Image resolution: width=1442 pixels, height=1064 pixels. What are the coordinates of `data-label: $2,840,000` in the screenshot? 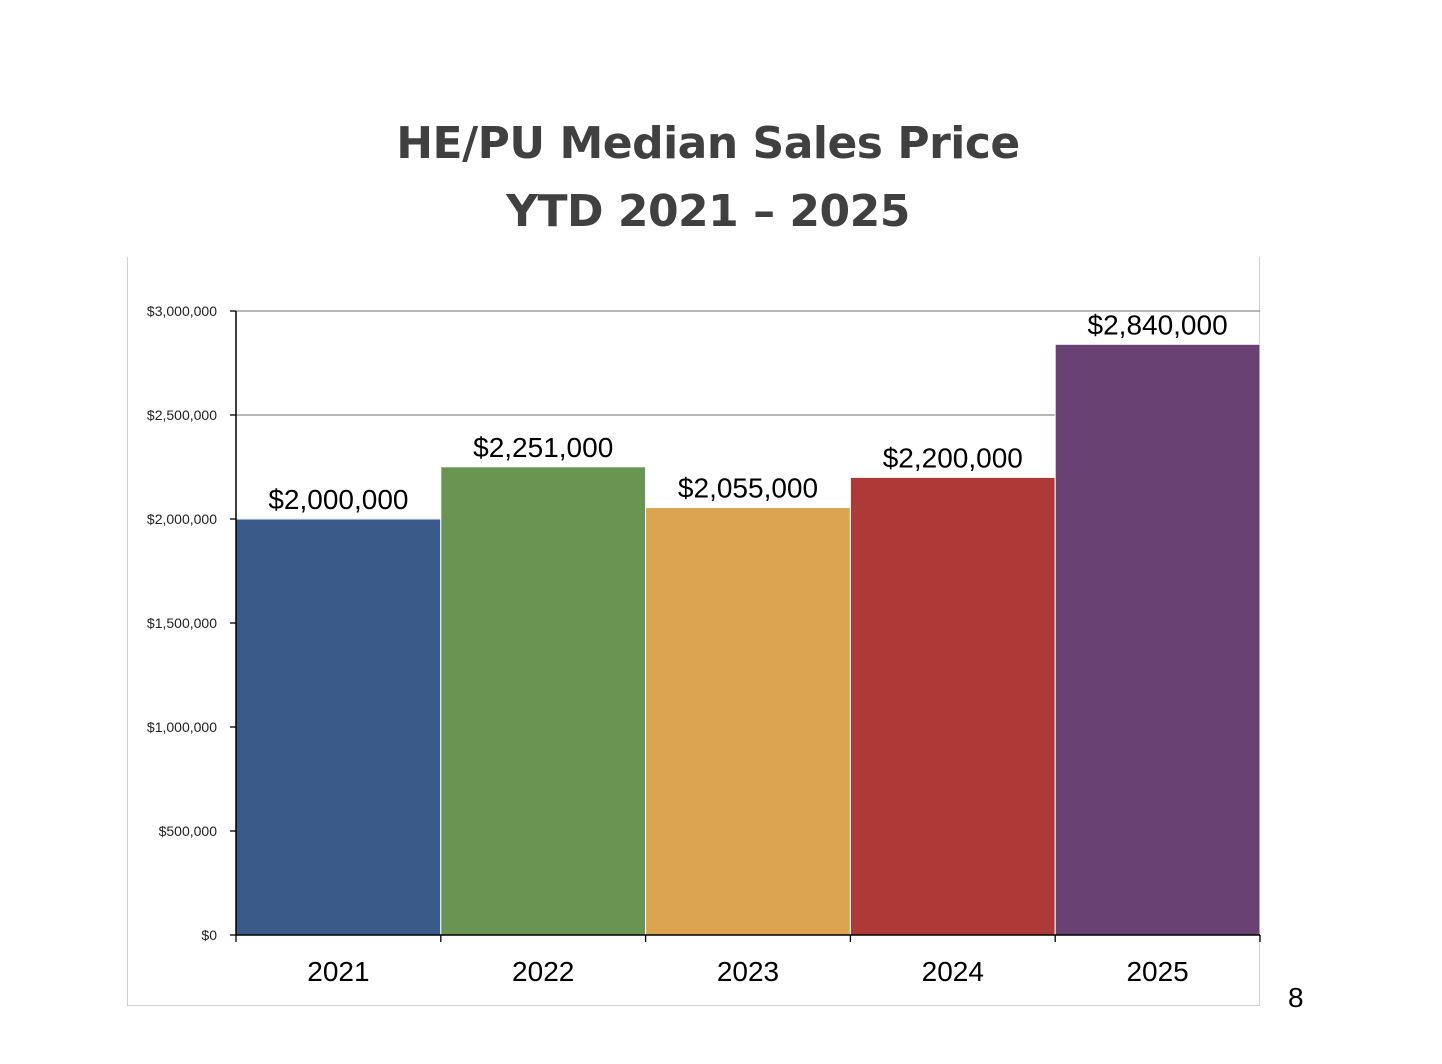 It's located at (1158, 324).